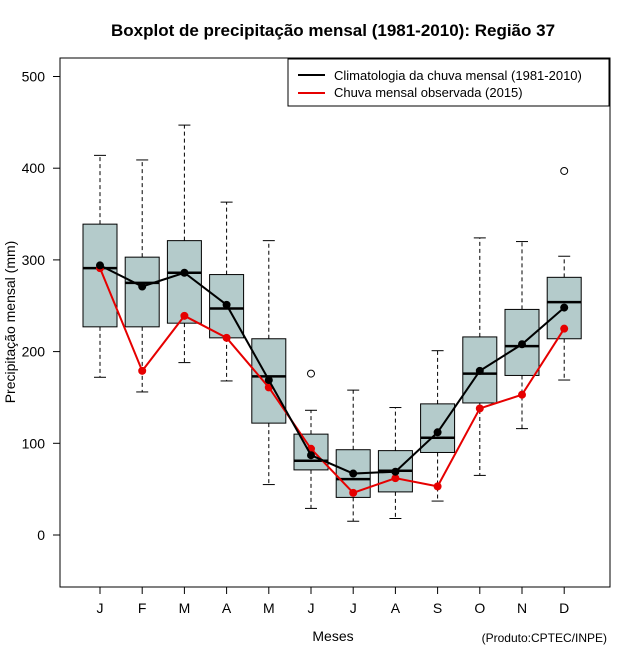 This screenshot has height=660, width=640. Describe the element at coordinates (564, 608) in the screenshot. I see `x-tick-label: D` at that location.